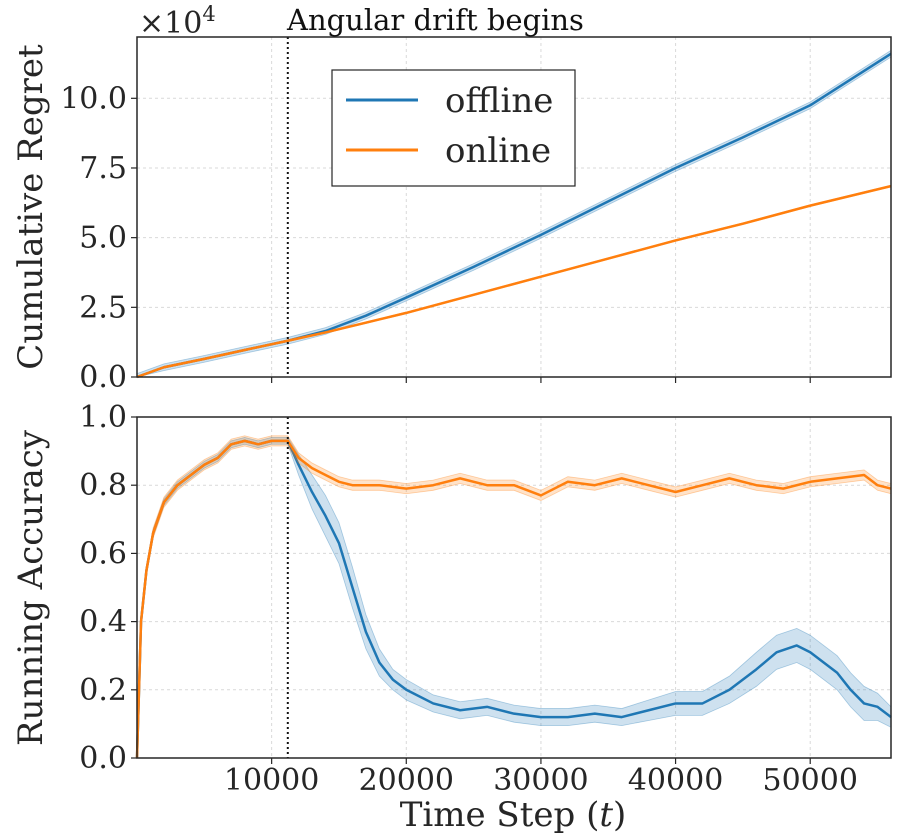 This screenshot has height=839, width=897. Describe the element at coordinates (499, 101) in the screenshot. I see `legend-label-offline: offline` at that location.